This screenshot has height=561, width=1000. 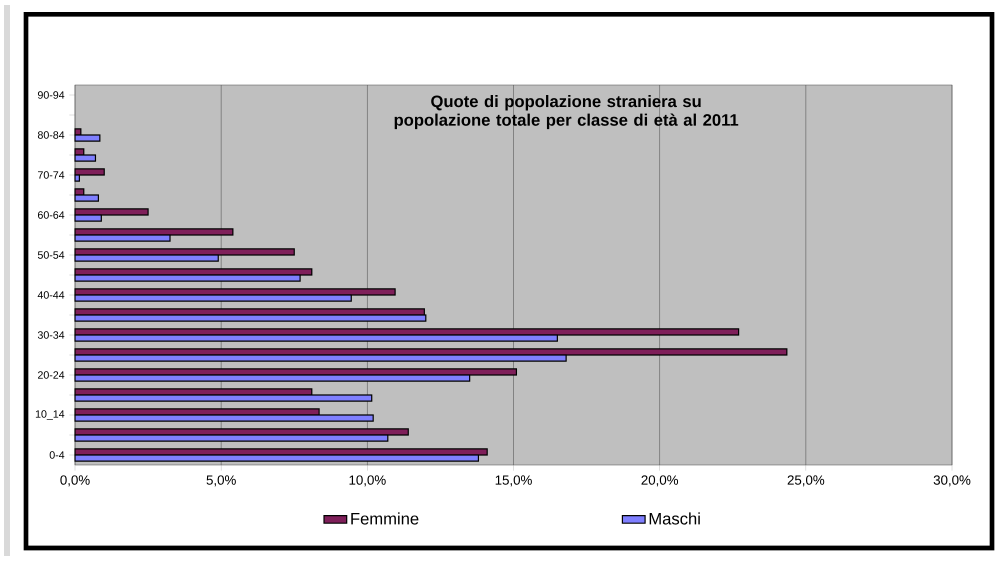 I want to click on y-tick-label: 20-24, so click(x=51, y=375).